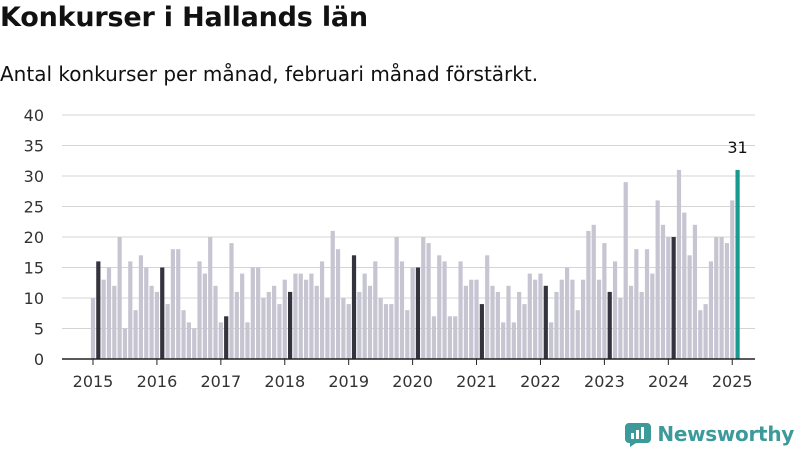  Describe the element at coordinates (476, 381) in the screenshot. I see `x-tick-label: 2021` at that location.